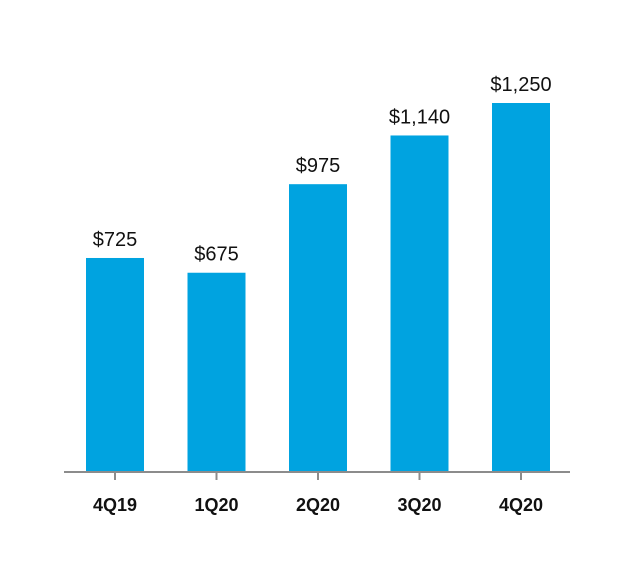  What do you see at coordinates (115, 364) in the screenshot?
I see `bar-4q19` at bounding box center [115, 364].